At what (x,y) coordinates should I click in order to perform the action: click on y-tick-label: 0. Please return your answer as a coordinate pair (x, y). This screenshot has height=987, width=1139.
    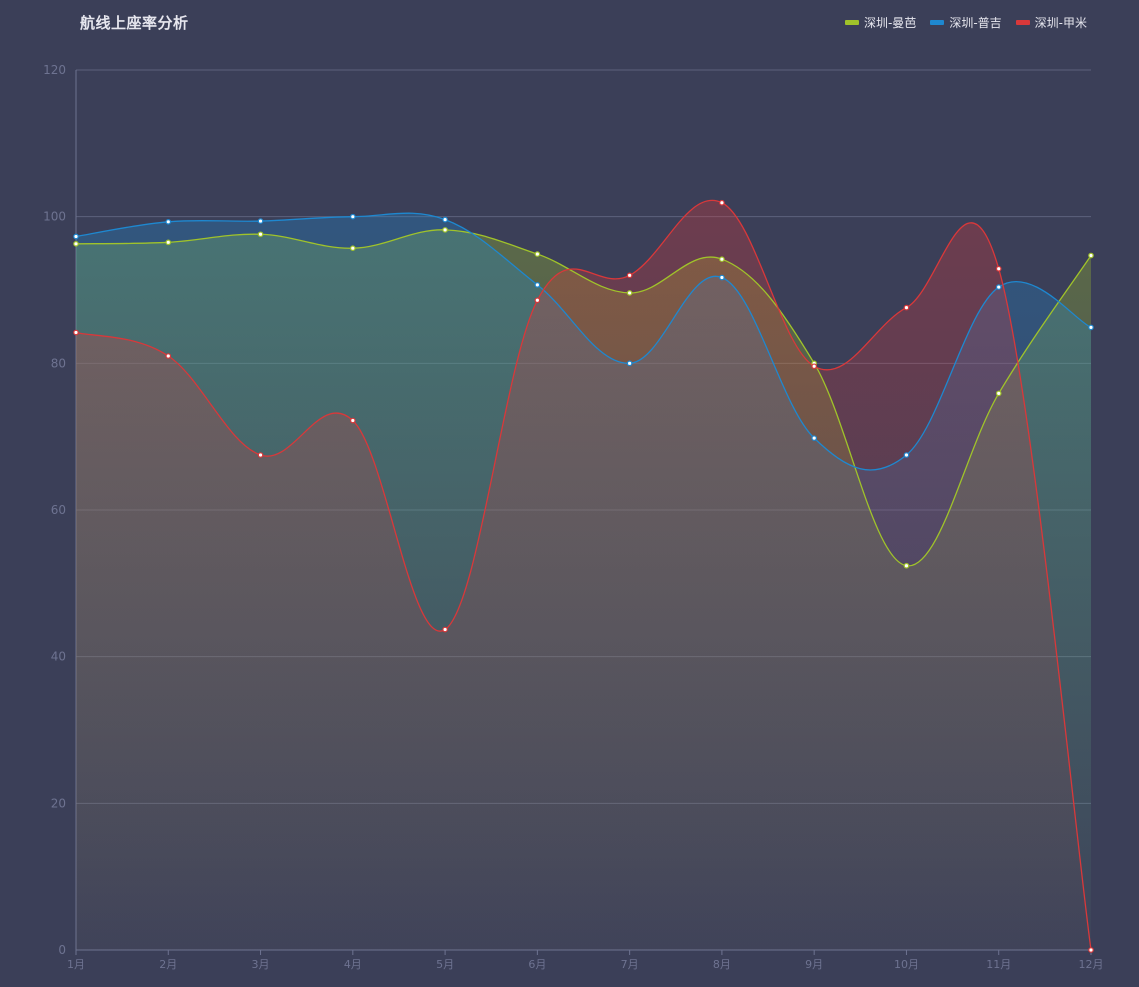
    Looking at the image, I should click on (62, 950).